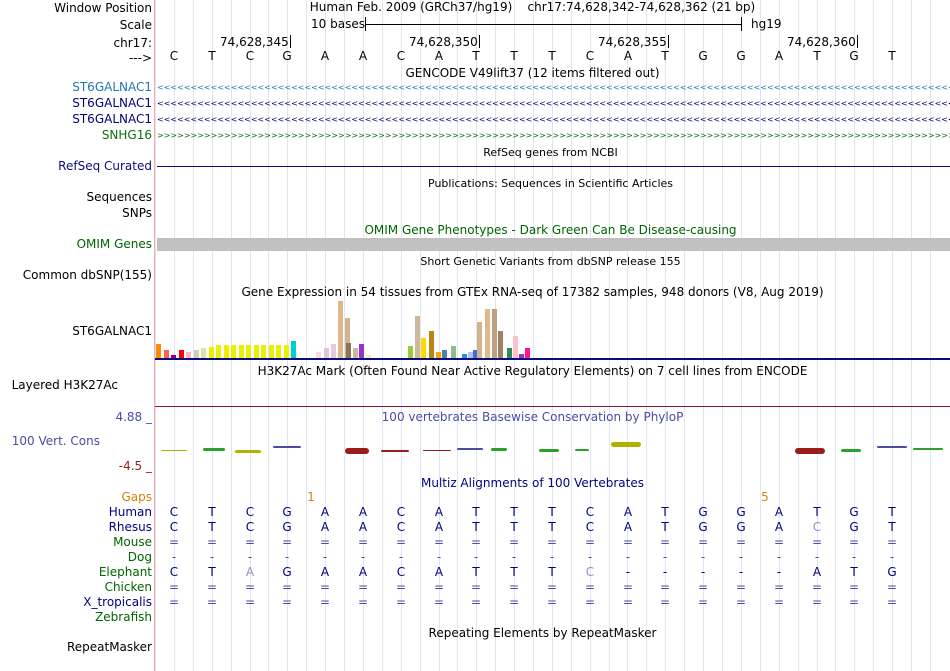 This screenshot has width=950, height=671. Describe the element at coordinates (130, 512) in the screenshot. I see `species-human-label: Human` at that location.